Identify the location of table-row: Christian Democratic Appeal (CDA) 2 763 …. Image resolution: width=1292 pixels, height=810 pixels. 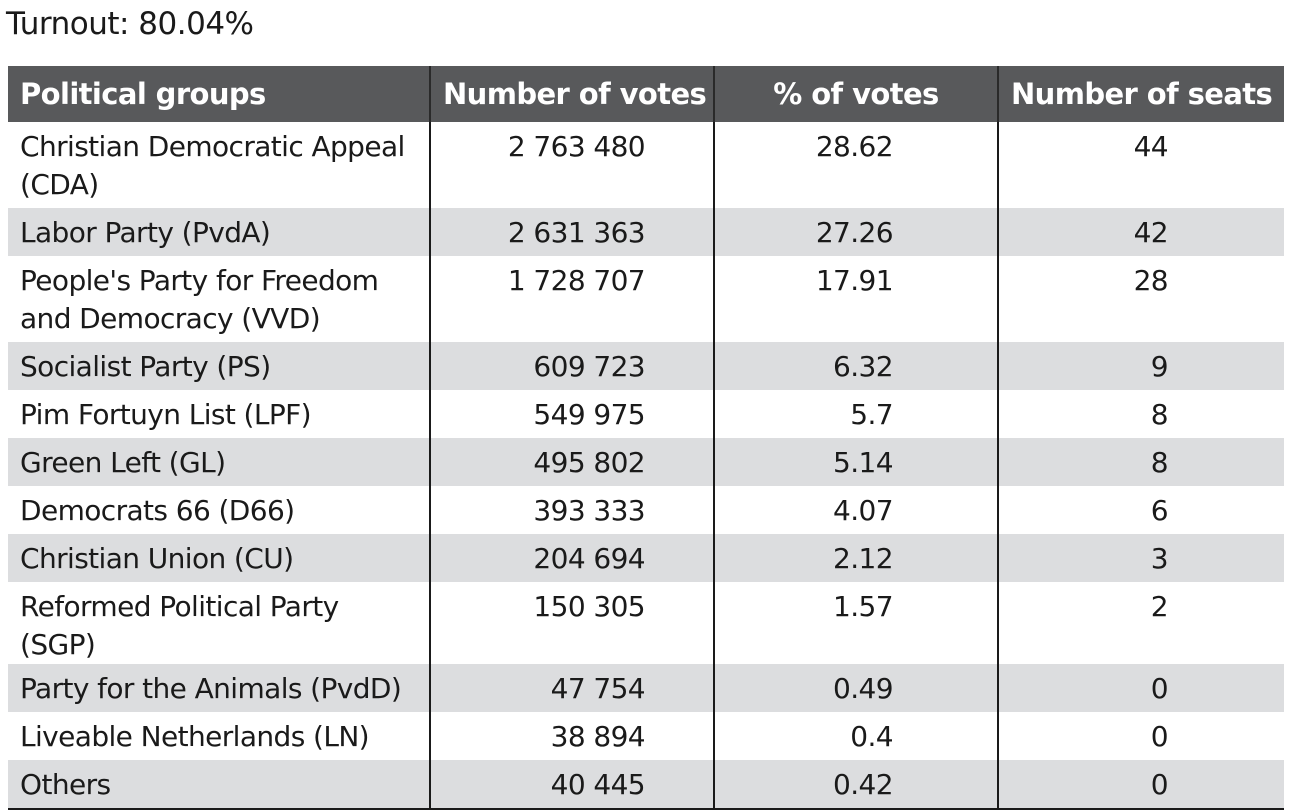
(646, 165).